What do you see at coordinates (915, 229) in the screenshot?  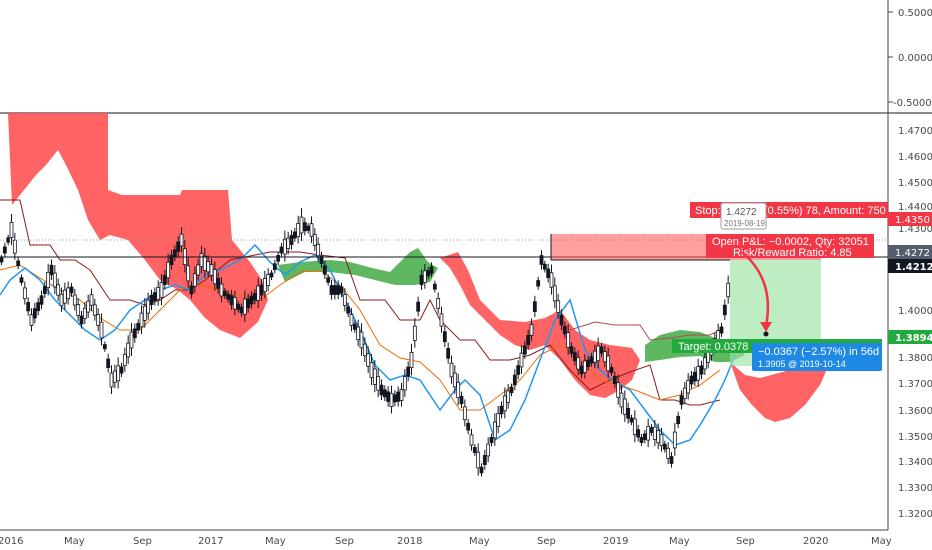 I see `price-tick-4: 1.4300` at bounding box center [915, 229].